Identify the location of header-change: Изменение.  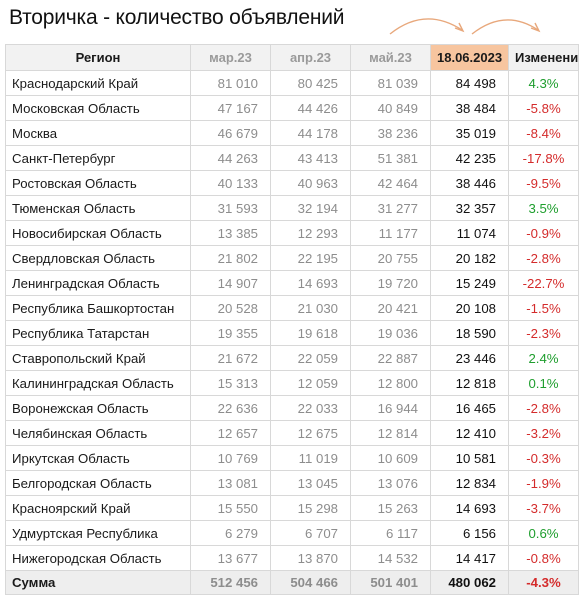
(543, 57).